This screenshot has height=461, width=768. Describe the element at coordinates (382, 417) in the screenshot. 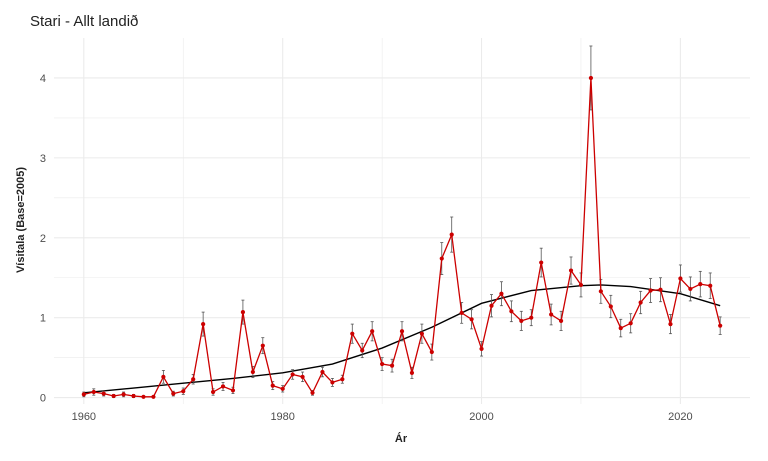

I see `x-axis: 1960 1980 2000 2020` at that location.